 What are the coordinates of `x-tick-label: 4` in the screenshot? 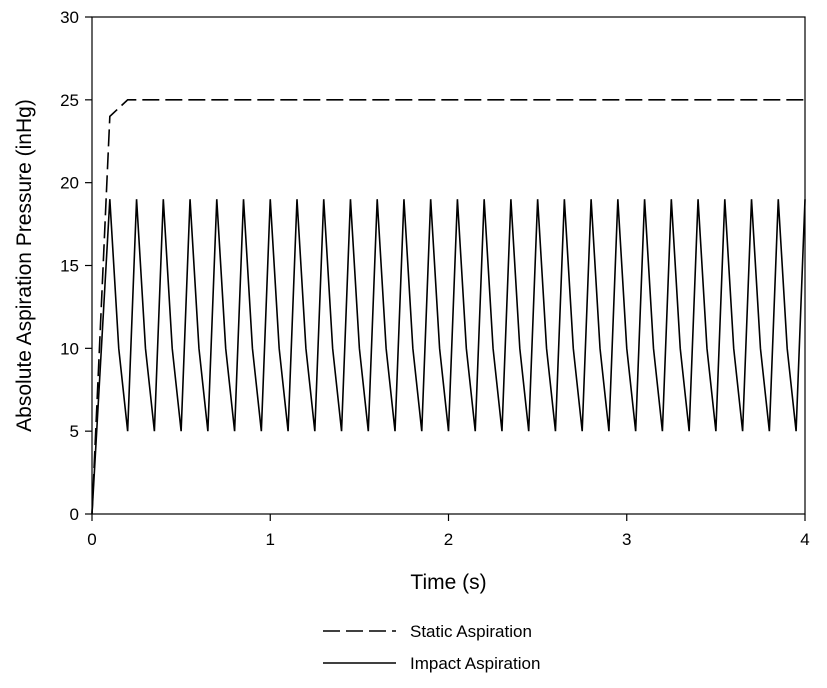 It's located at (804, 539).